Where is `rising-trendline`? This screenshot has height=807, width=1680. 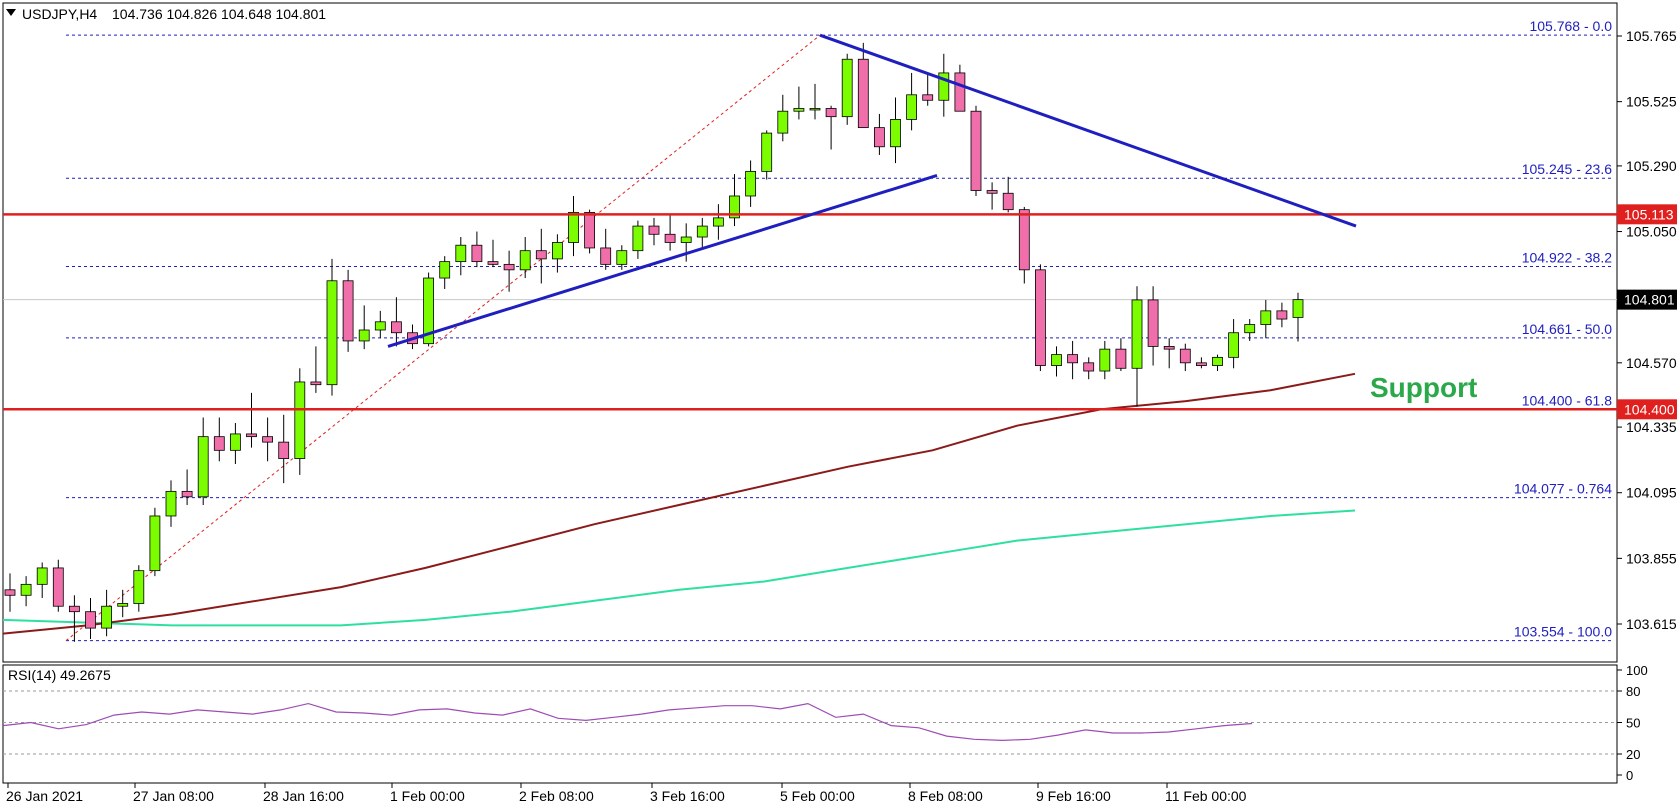
rising-trendline is located at coordinates (662, 261).